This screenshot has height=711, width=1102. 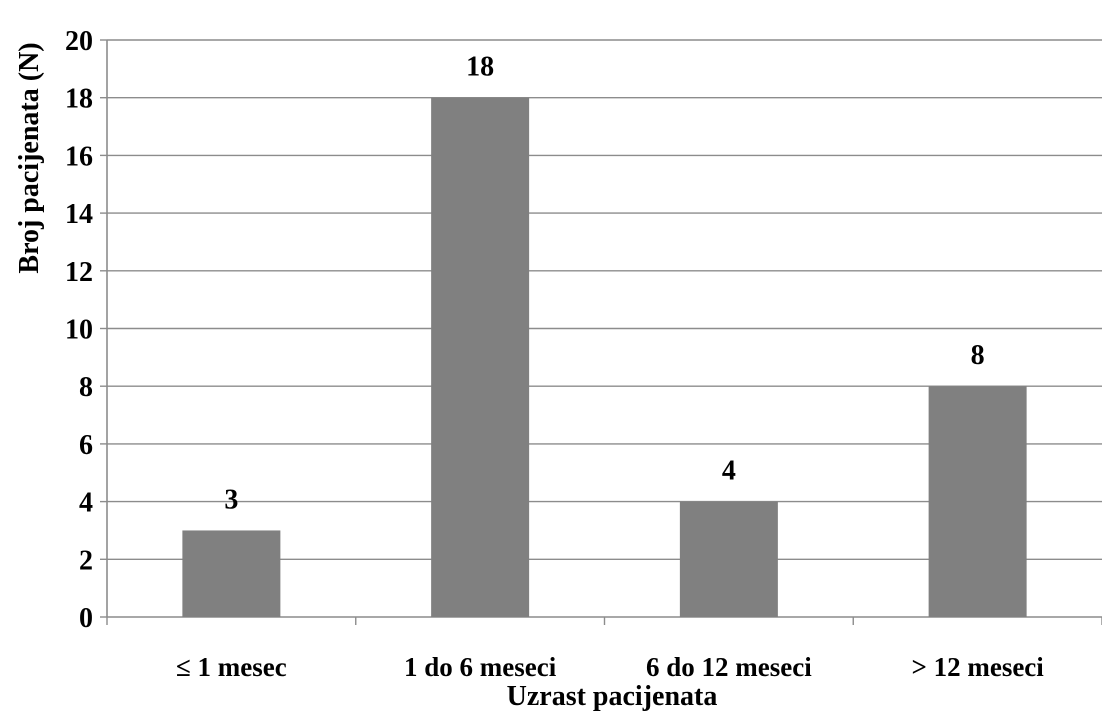 What do you see at coordinates (79, 99) in the screenshot?
I see `y-tick-label: 18` at bounding box center [79, 99].